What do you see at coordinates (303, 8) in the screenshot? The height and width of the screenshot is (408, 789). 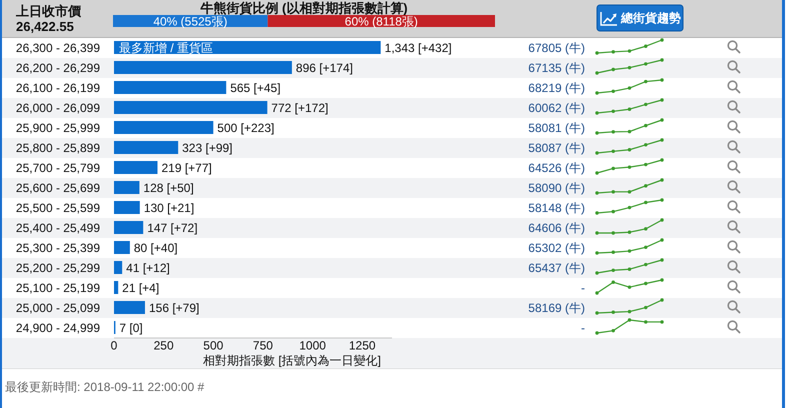 I see `chart-title: 牛熊街貨比例 (以相對期指張數計算)` at bounding box center [303, 8].